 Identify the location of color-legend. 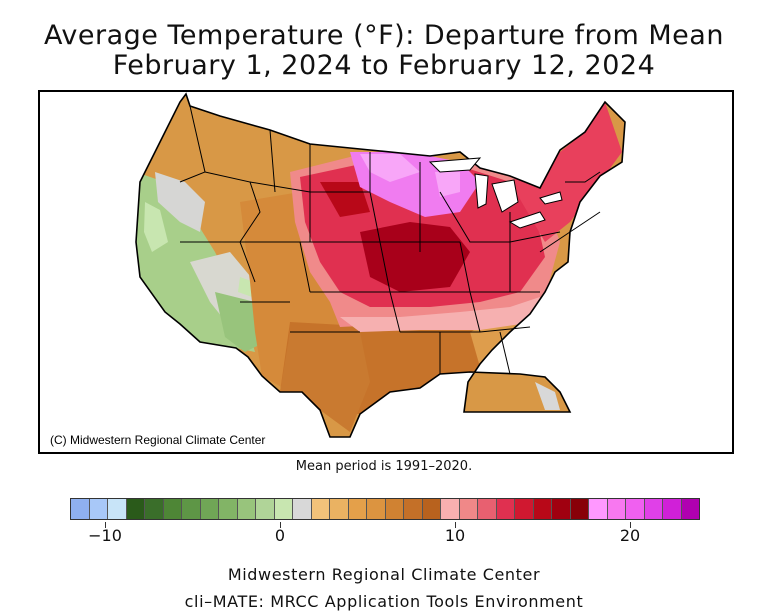
(385, 509).